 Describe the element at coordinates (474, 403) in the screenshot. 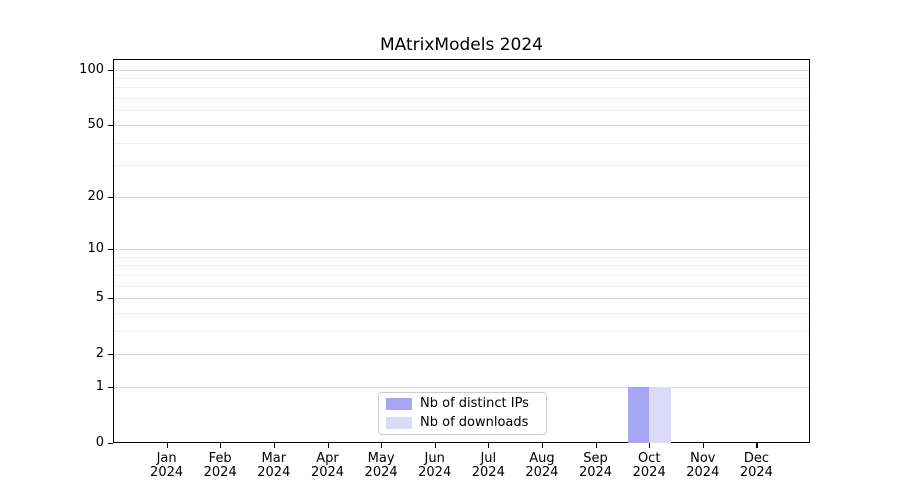

I see `legend-label-distinct-ips: Nb of distinct IPs` at that location.